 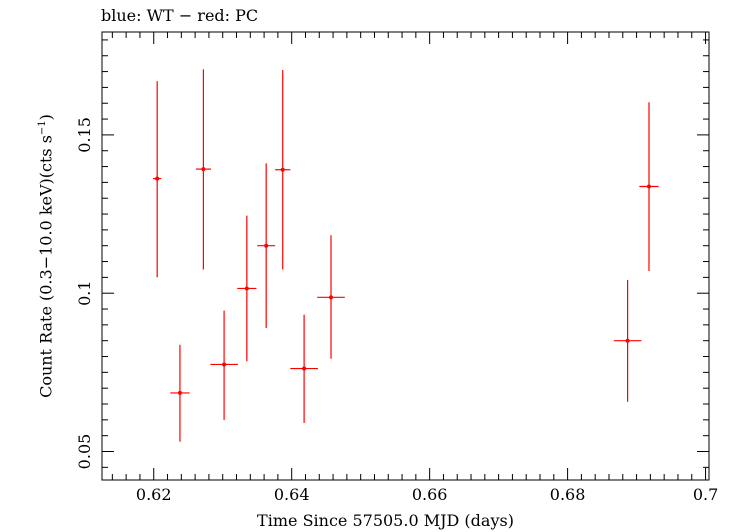 What do you see at coordinates (430, 494) in the screenshot?
I see `x-tick-label: 0.66` at bounding box center [430, 494].